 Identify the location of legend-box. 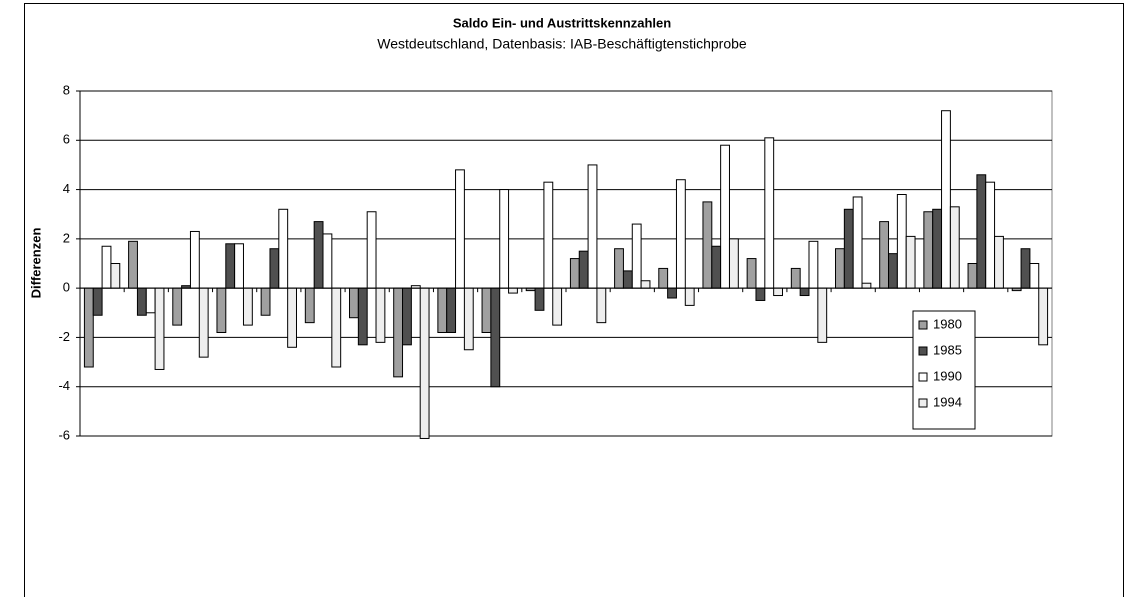
(944, 370).